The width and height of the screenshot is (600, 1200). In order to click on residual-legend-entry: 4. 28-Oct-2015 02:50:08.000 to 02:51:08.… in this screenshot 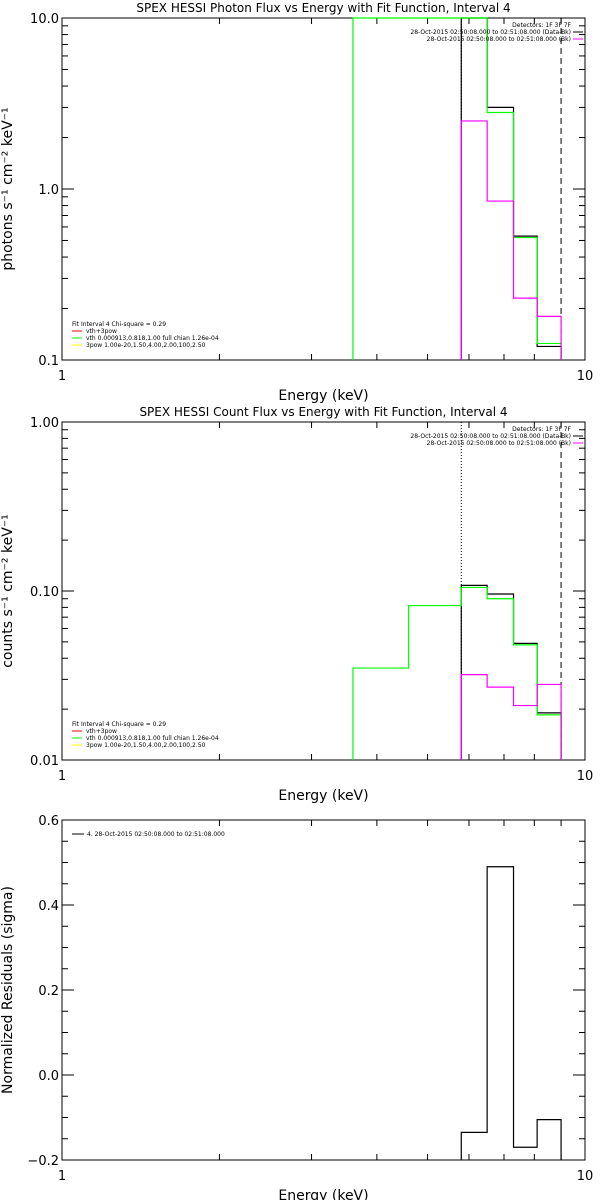, I will do `click(156, 834)`.